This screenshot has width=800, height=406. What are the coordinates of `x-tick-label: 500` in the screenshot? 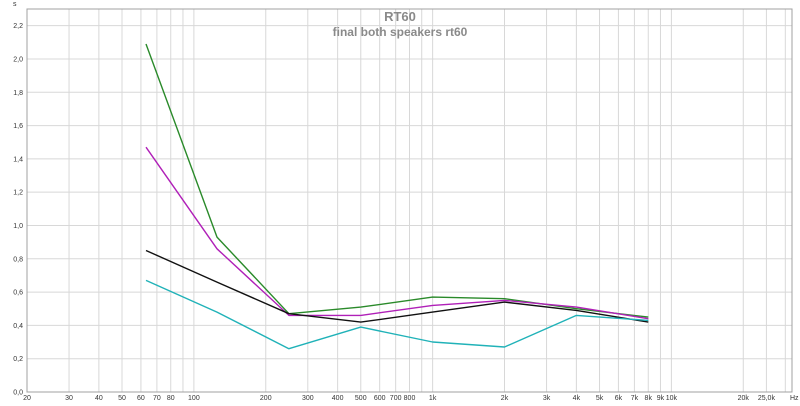 It's located at (361, 398).